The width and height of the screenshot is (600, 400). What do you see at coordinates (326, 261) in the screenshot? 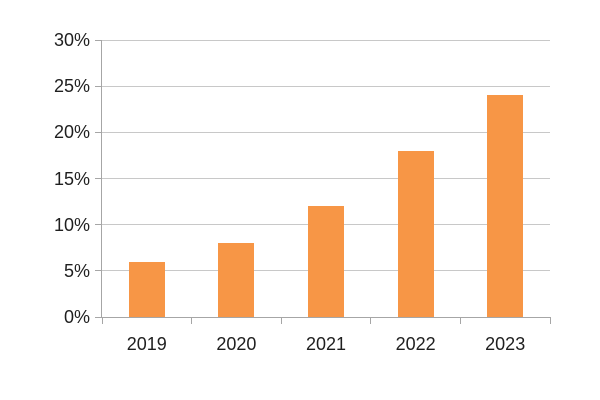
I see `bar-2021` at bounding box center [326, 261].